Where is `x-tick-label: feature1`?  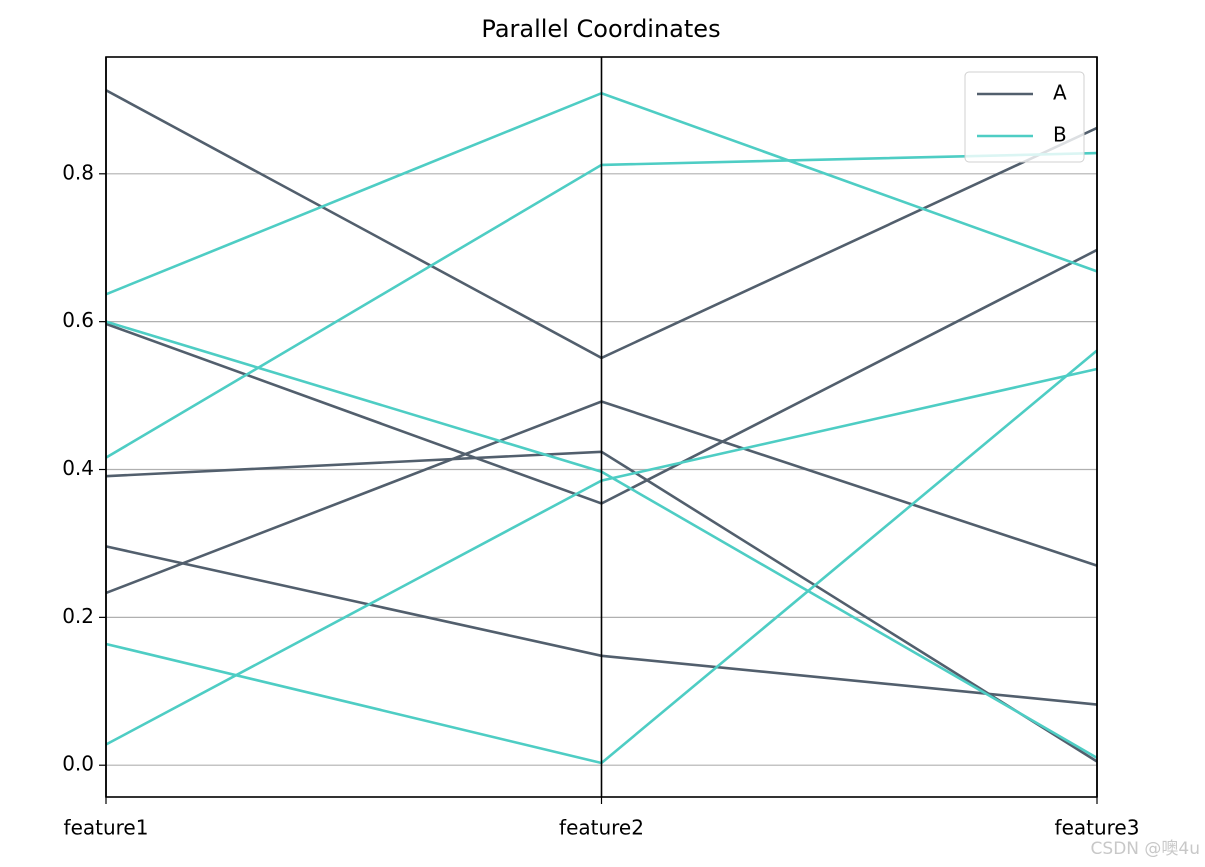 x-tick-label: feature1 is located at coordinates (106, 828).